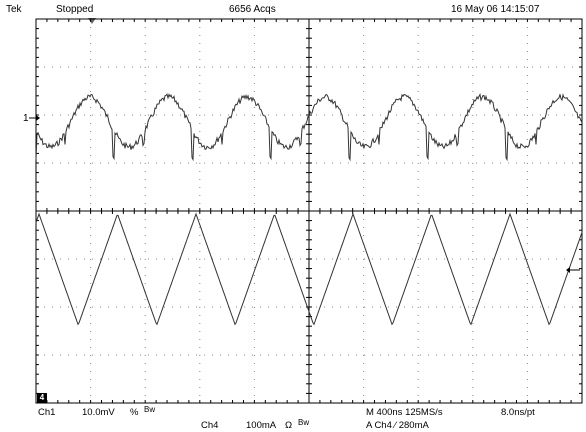 Image resolution: width=586 pixels, height=432 pixels. I want to click on brand-label: Tek, so click(14, 9).